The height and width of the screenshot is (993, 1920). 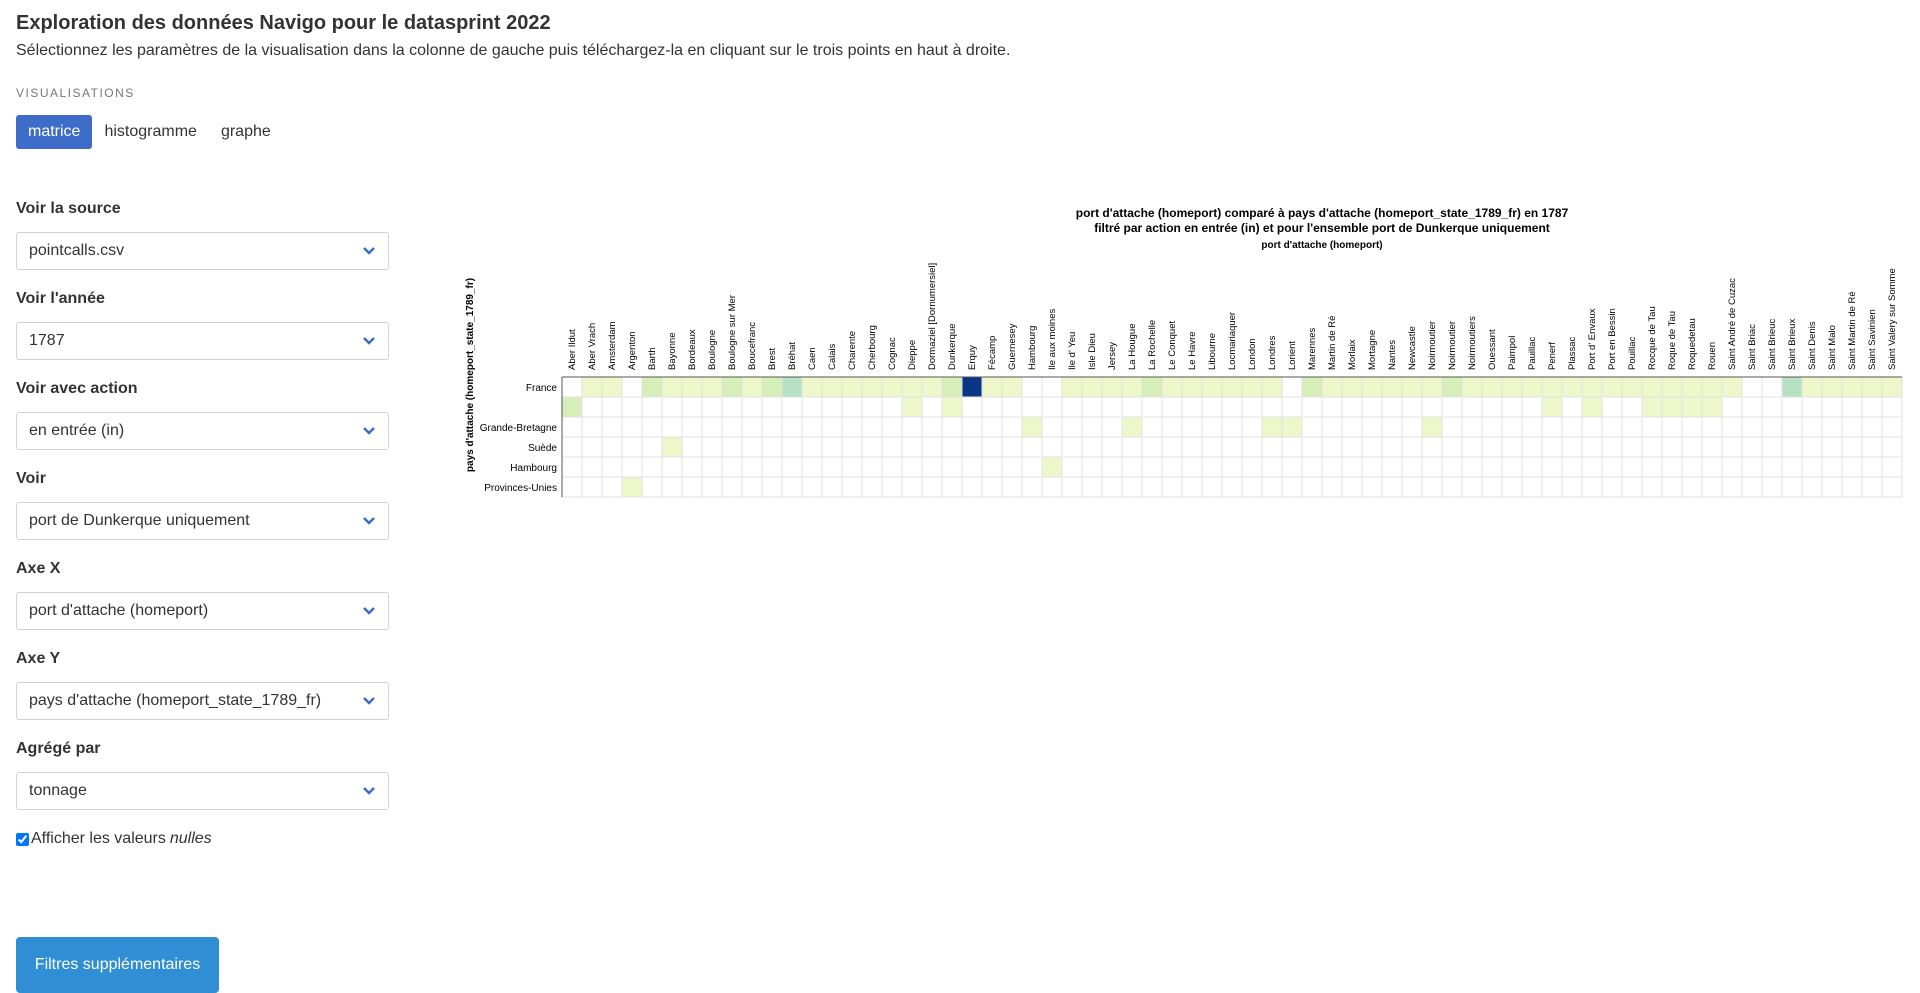 I want to click on x-tick-label: Locmariaquer, so click(x=1232, y=341).